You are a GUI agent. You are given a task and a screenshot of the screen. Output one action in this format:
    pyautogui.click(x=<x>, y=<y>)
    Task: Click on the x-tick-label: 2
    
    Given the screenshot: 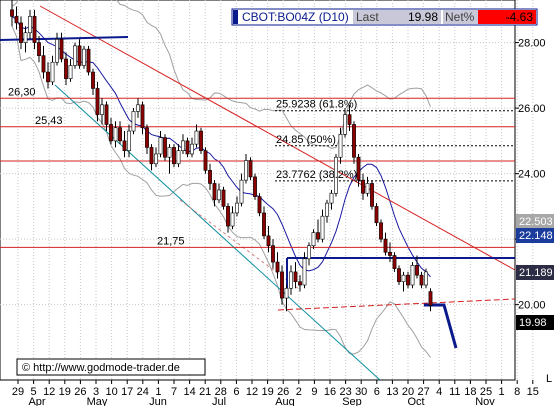 What is the action you would take?
    pyautogui.click(x=299, y=392)
    